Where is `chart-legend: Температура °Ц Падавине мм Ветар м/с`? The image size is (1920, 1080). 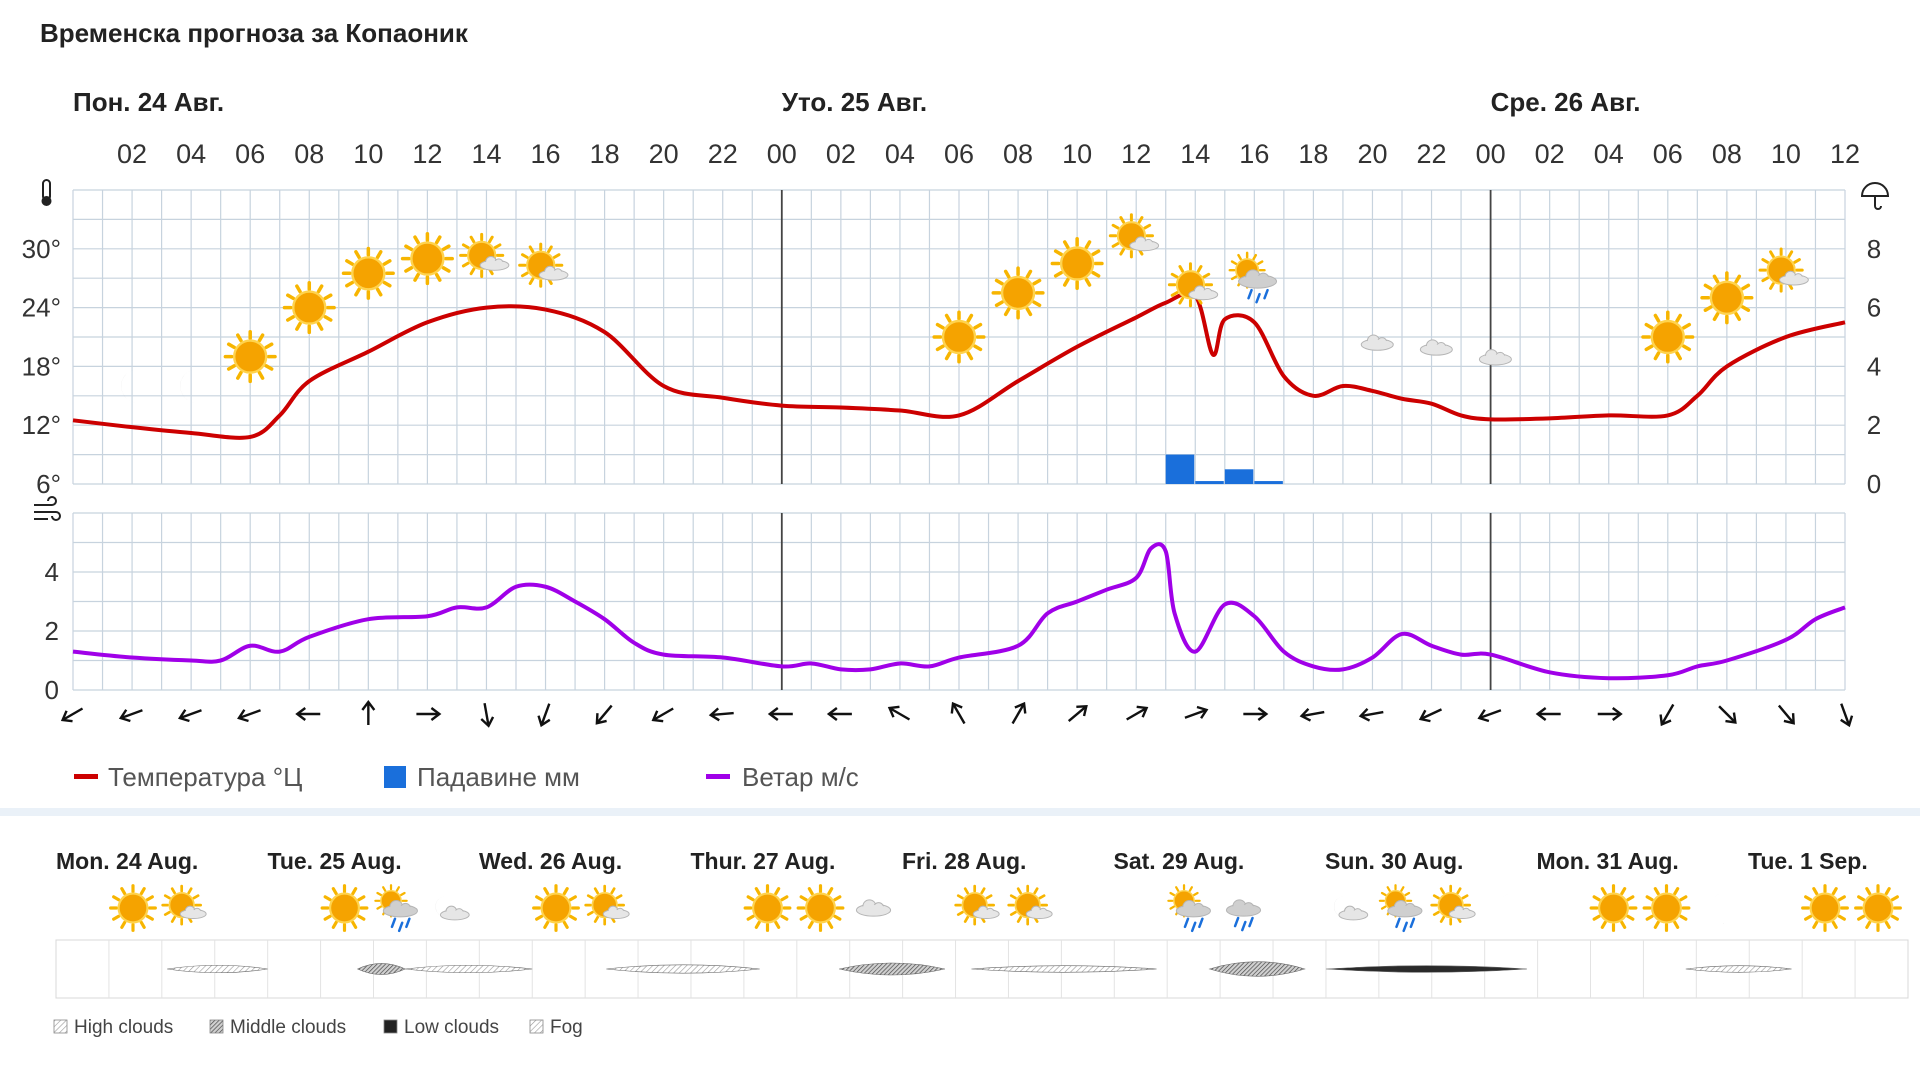
chart-legend: Температура °Ц Падавине мм Ветар м/с is located at coordinates (466, 777).